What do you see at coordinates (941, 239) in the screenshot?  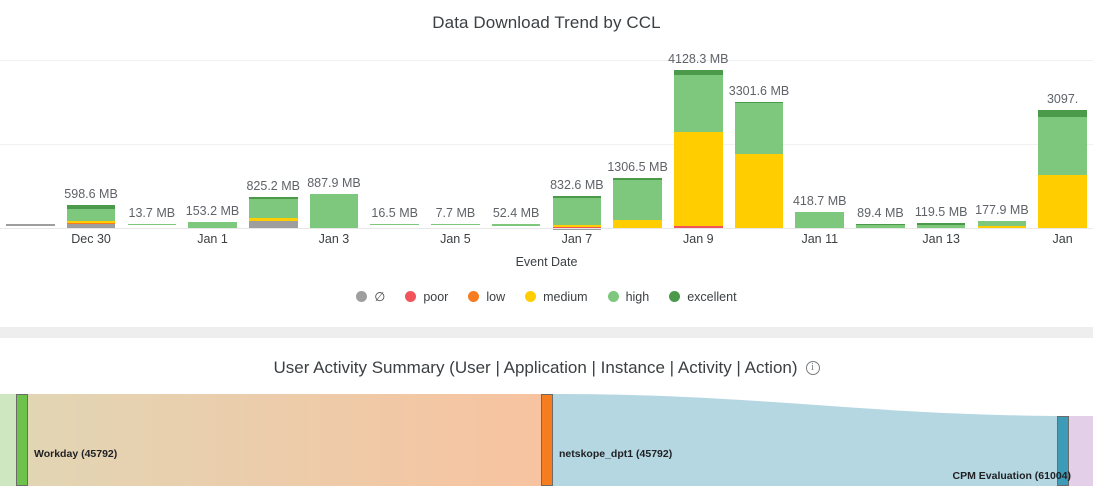 I see `x-axis-tick: Jan 13` at bounding box center [941, 239].